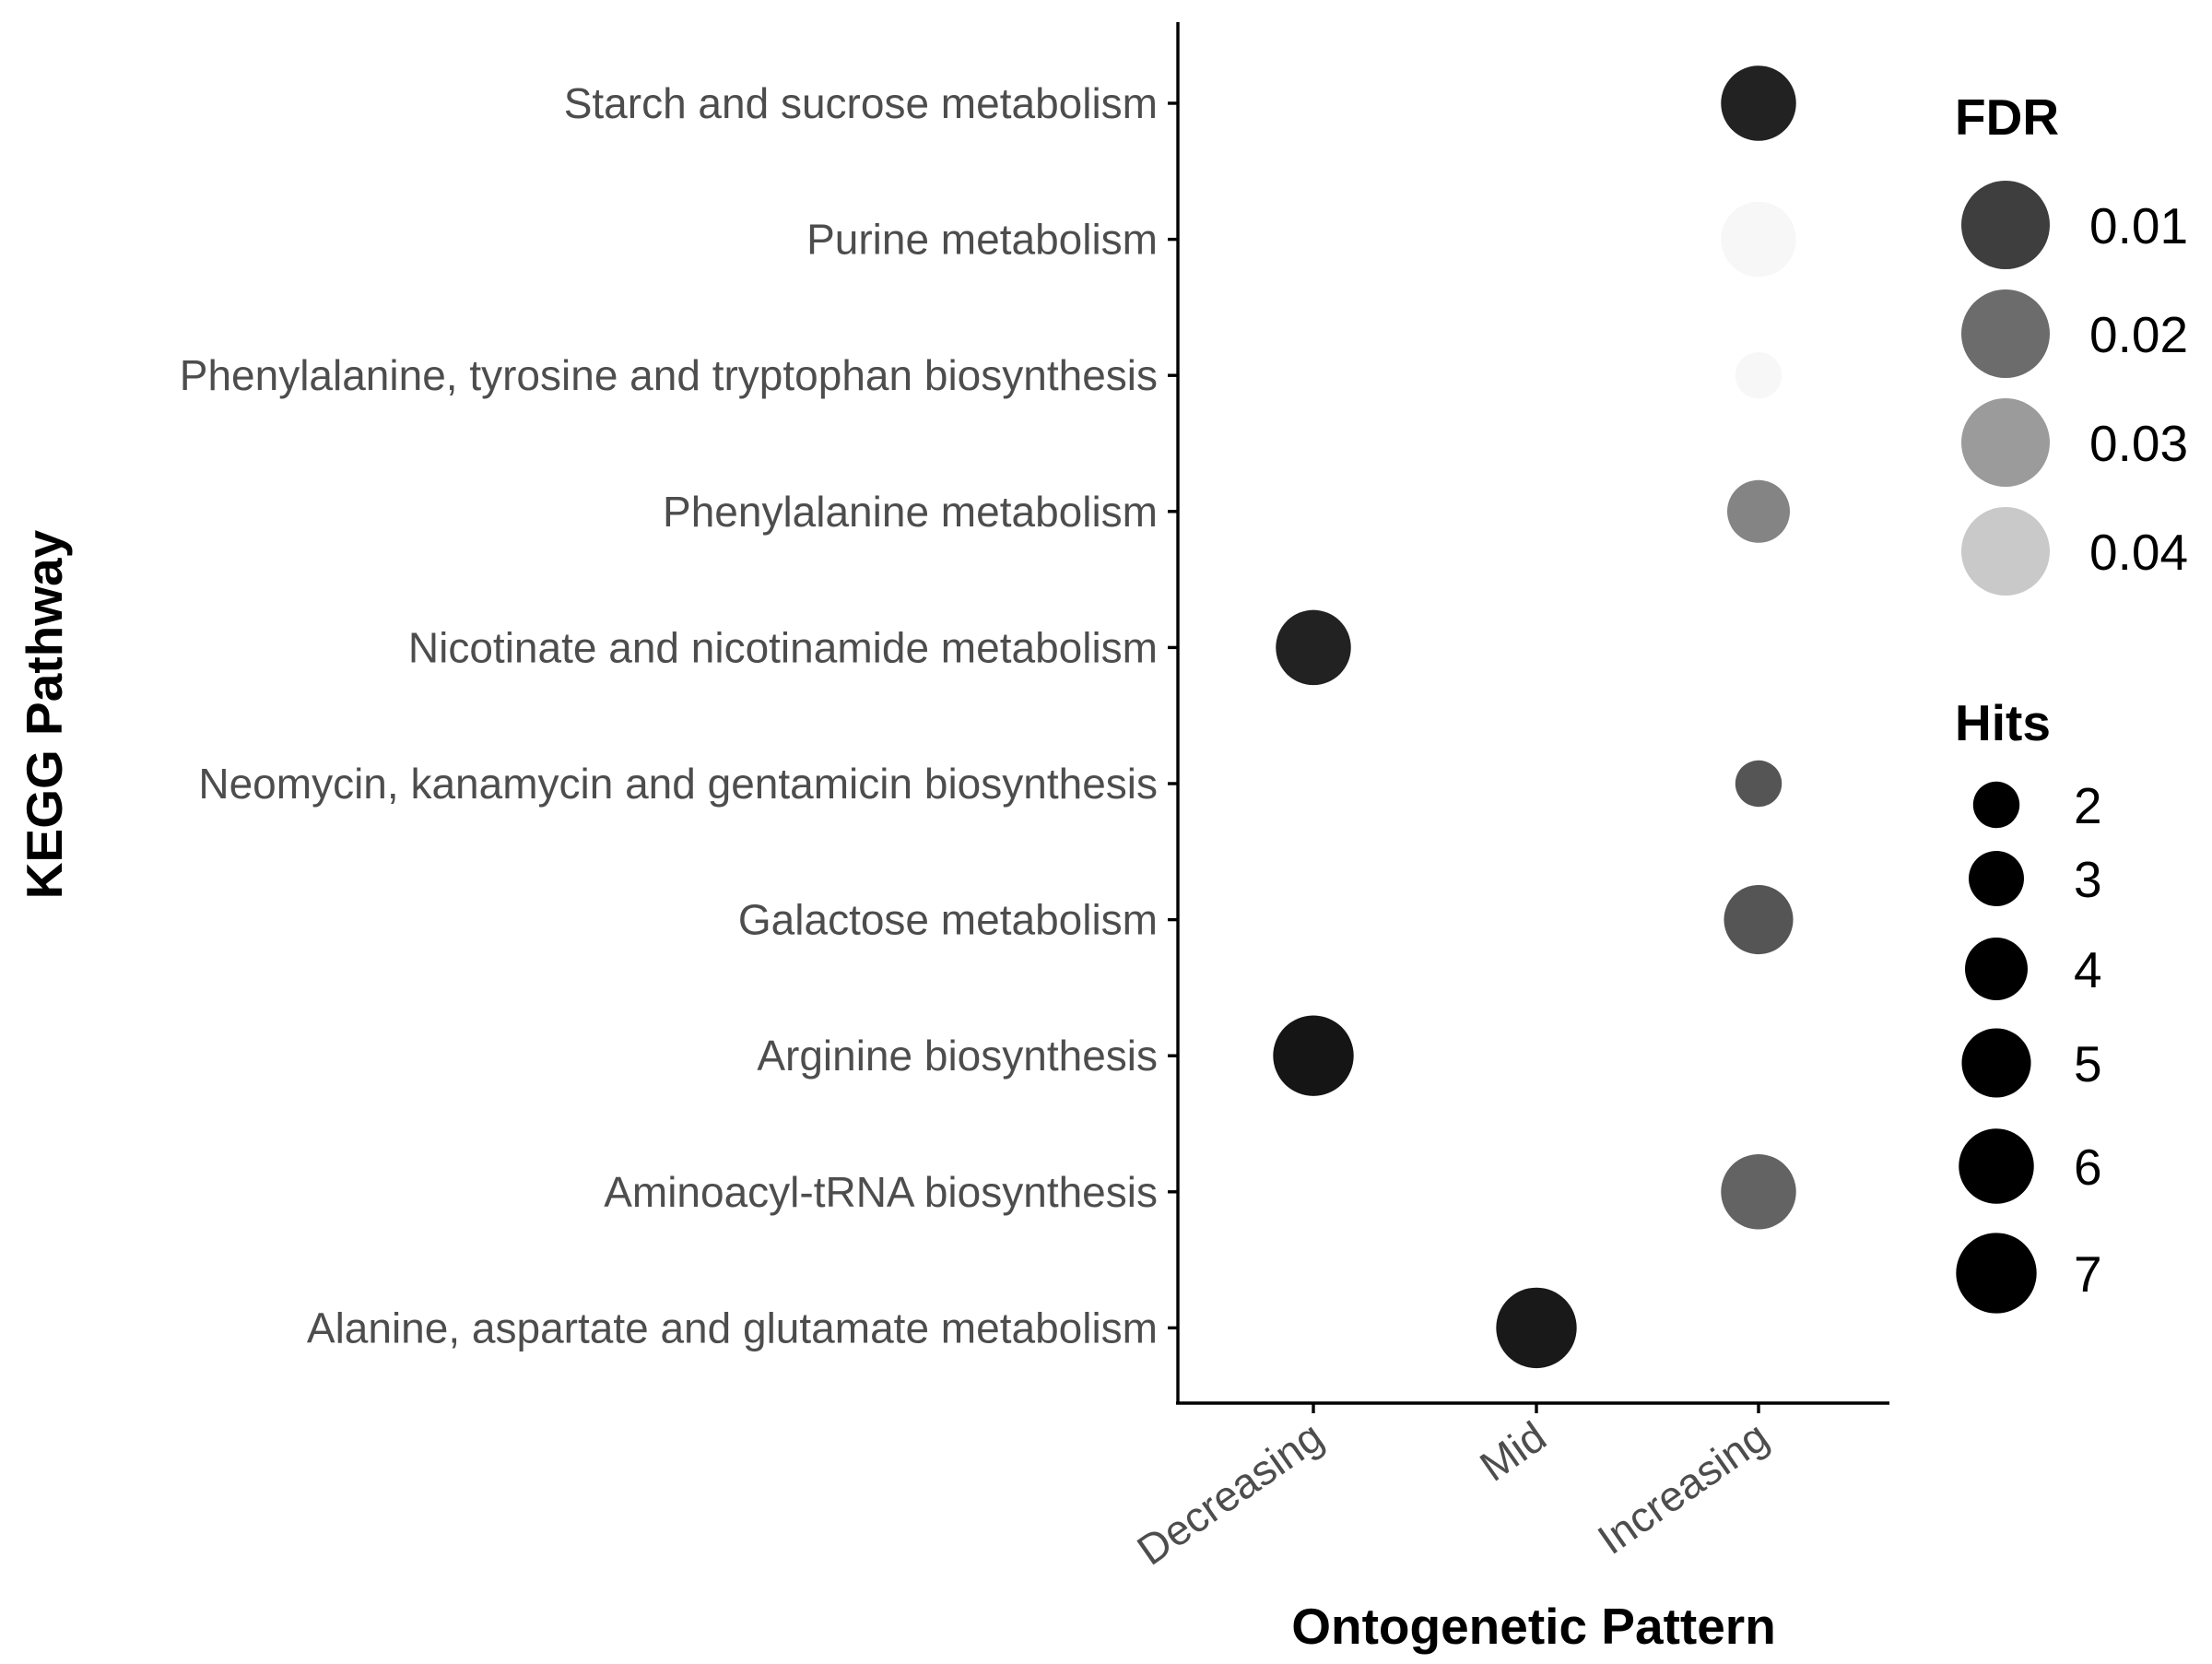  Describe the element at coordinates (1759, 375) in the screenshot. I see `point-phenylalanine-tyrosine-and-tryptophan-biosynthesis` at that location.